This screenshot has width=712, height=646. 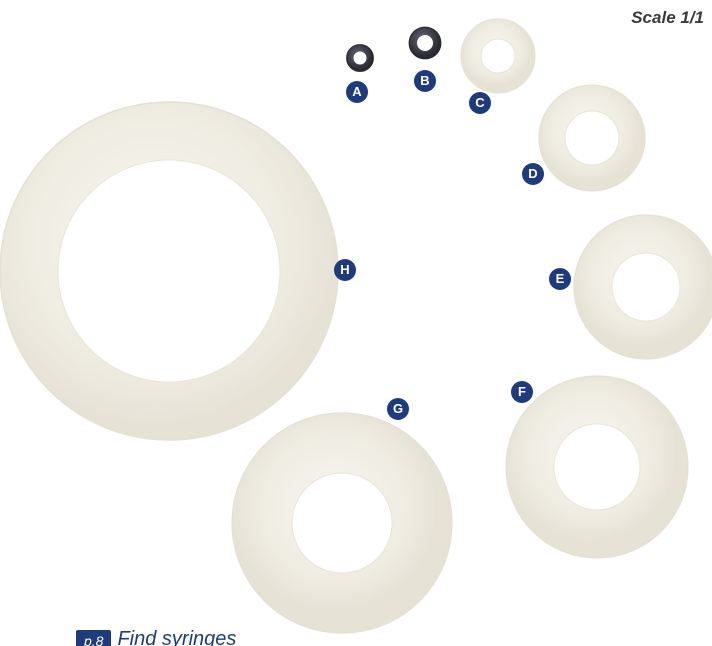 I want to click on badge-g: G, so click(x=398, y=409).